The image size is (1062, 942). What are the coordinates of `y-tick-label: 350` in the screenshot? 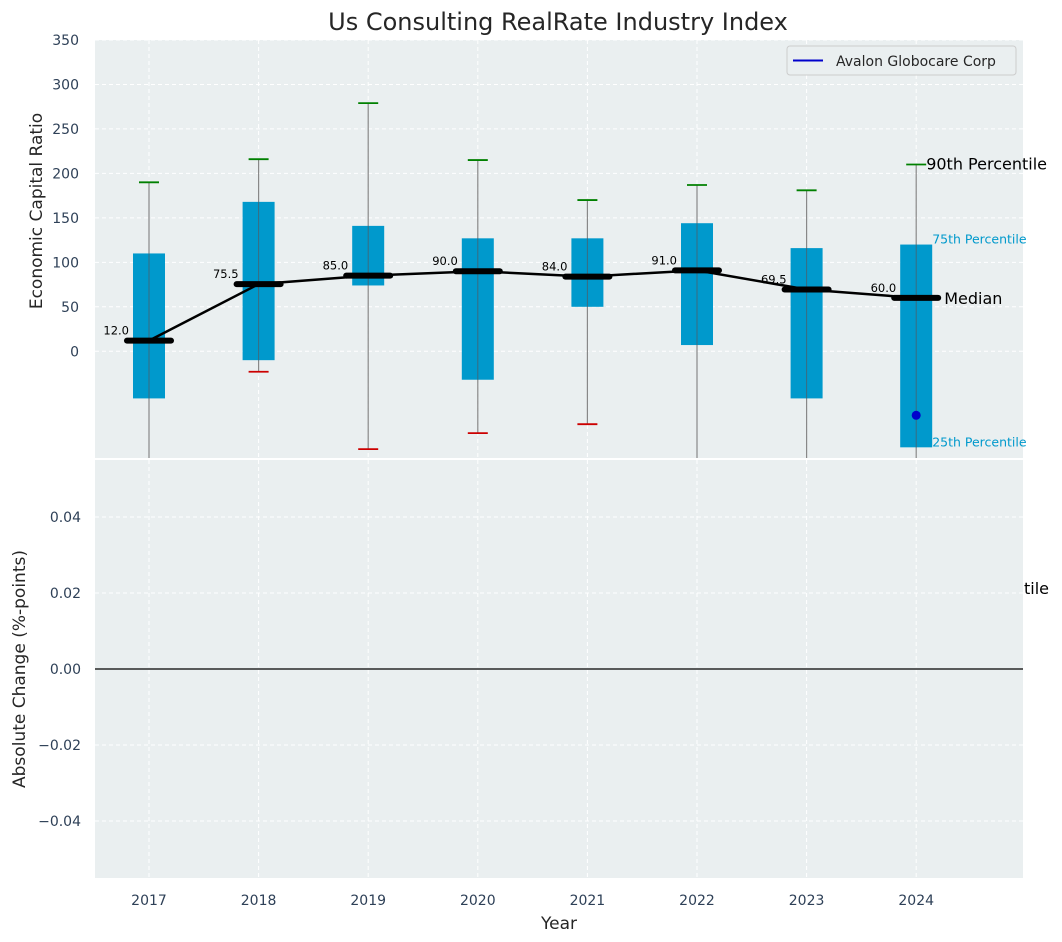 It's located at (65, 41).